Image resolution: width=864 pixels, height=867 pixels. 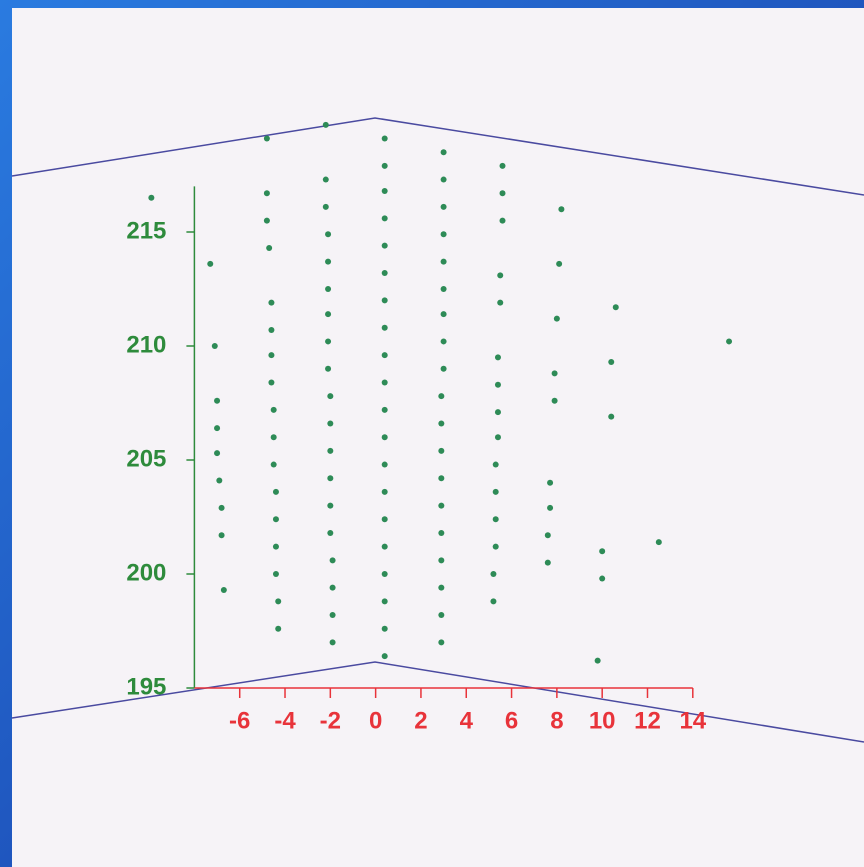 What do you see at coordinates (146, 686) in the screenshot?
I see `y-tick-label: 195` at bounding box center [146, 686].